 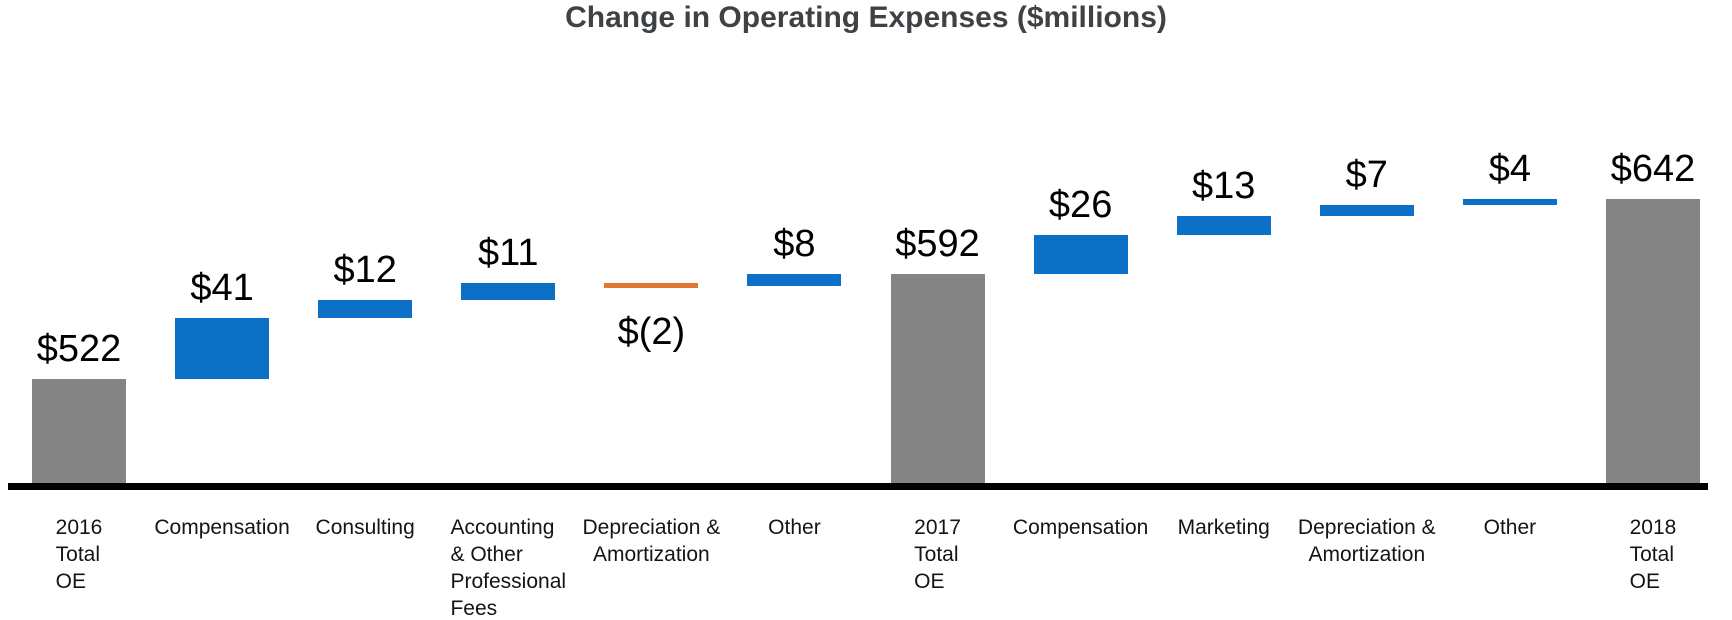 I want to click on bar-consulting, so click(x=365, y=308).